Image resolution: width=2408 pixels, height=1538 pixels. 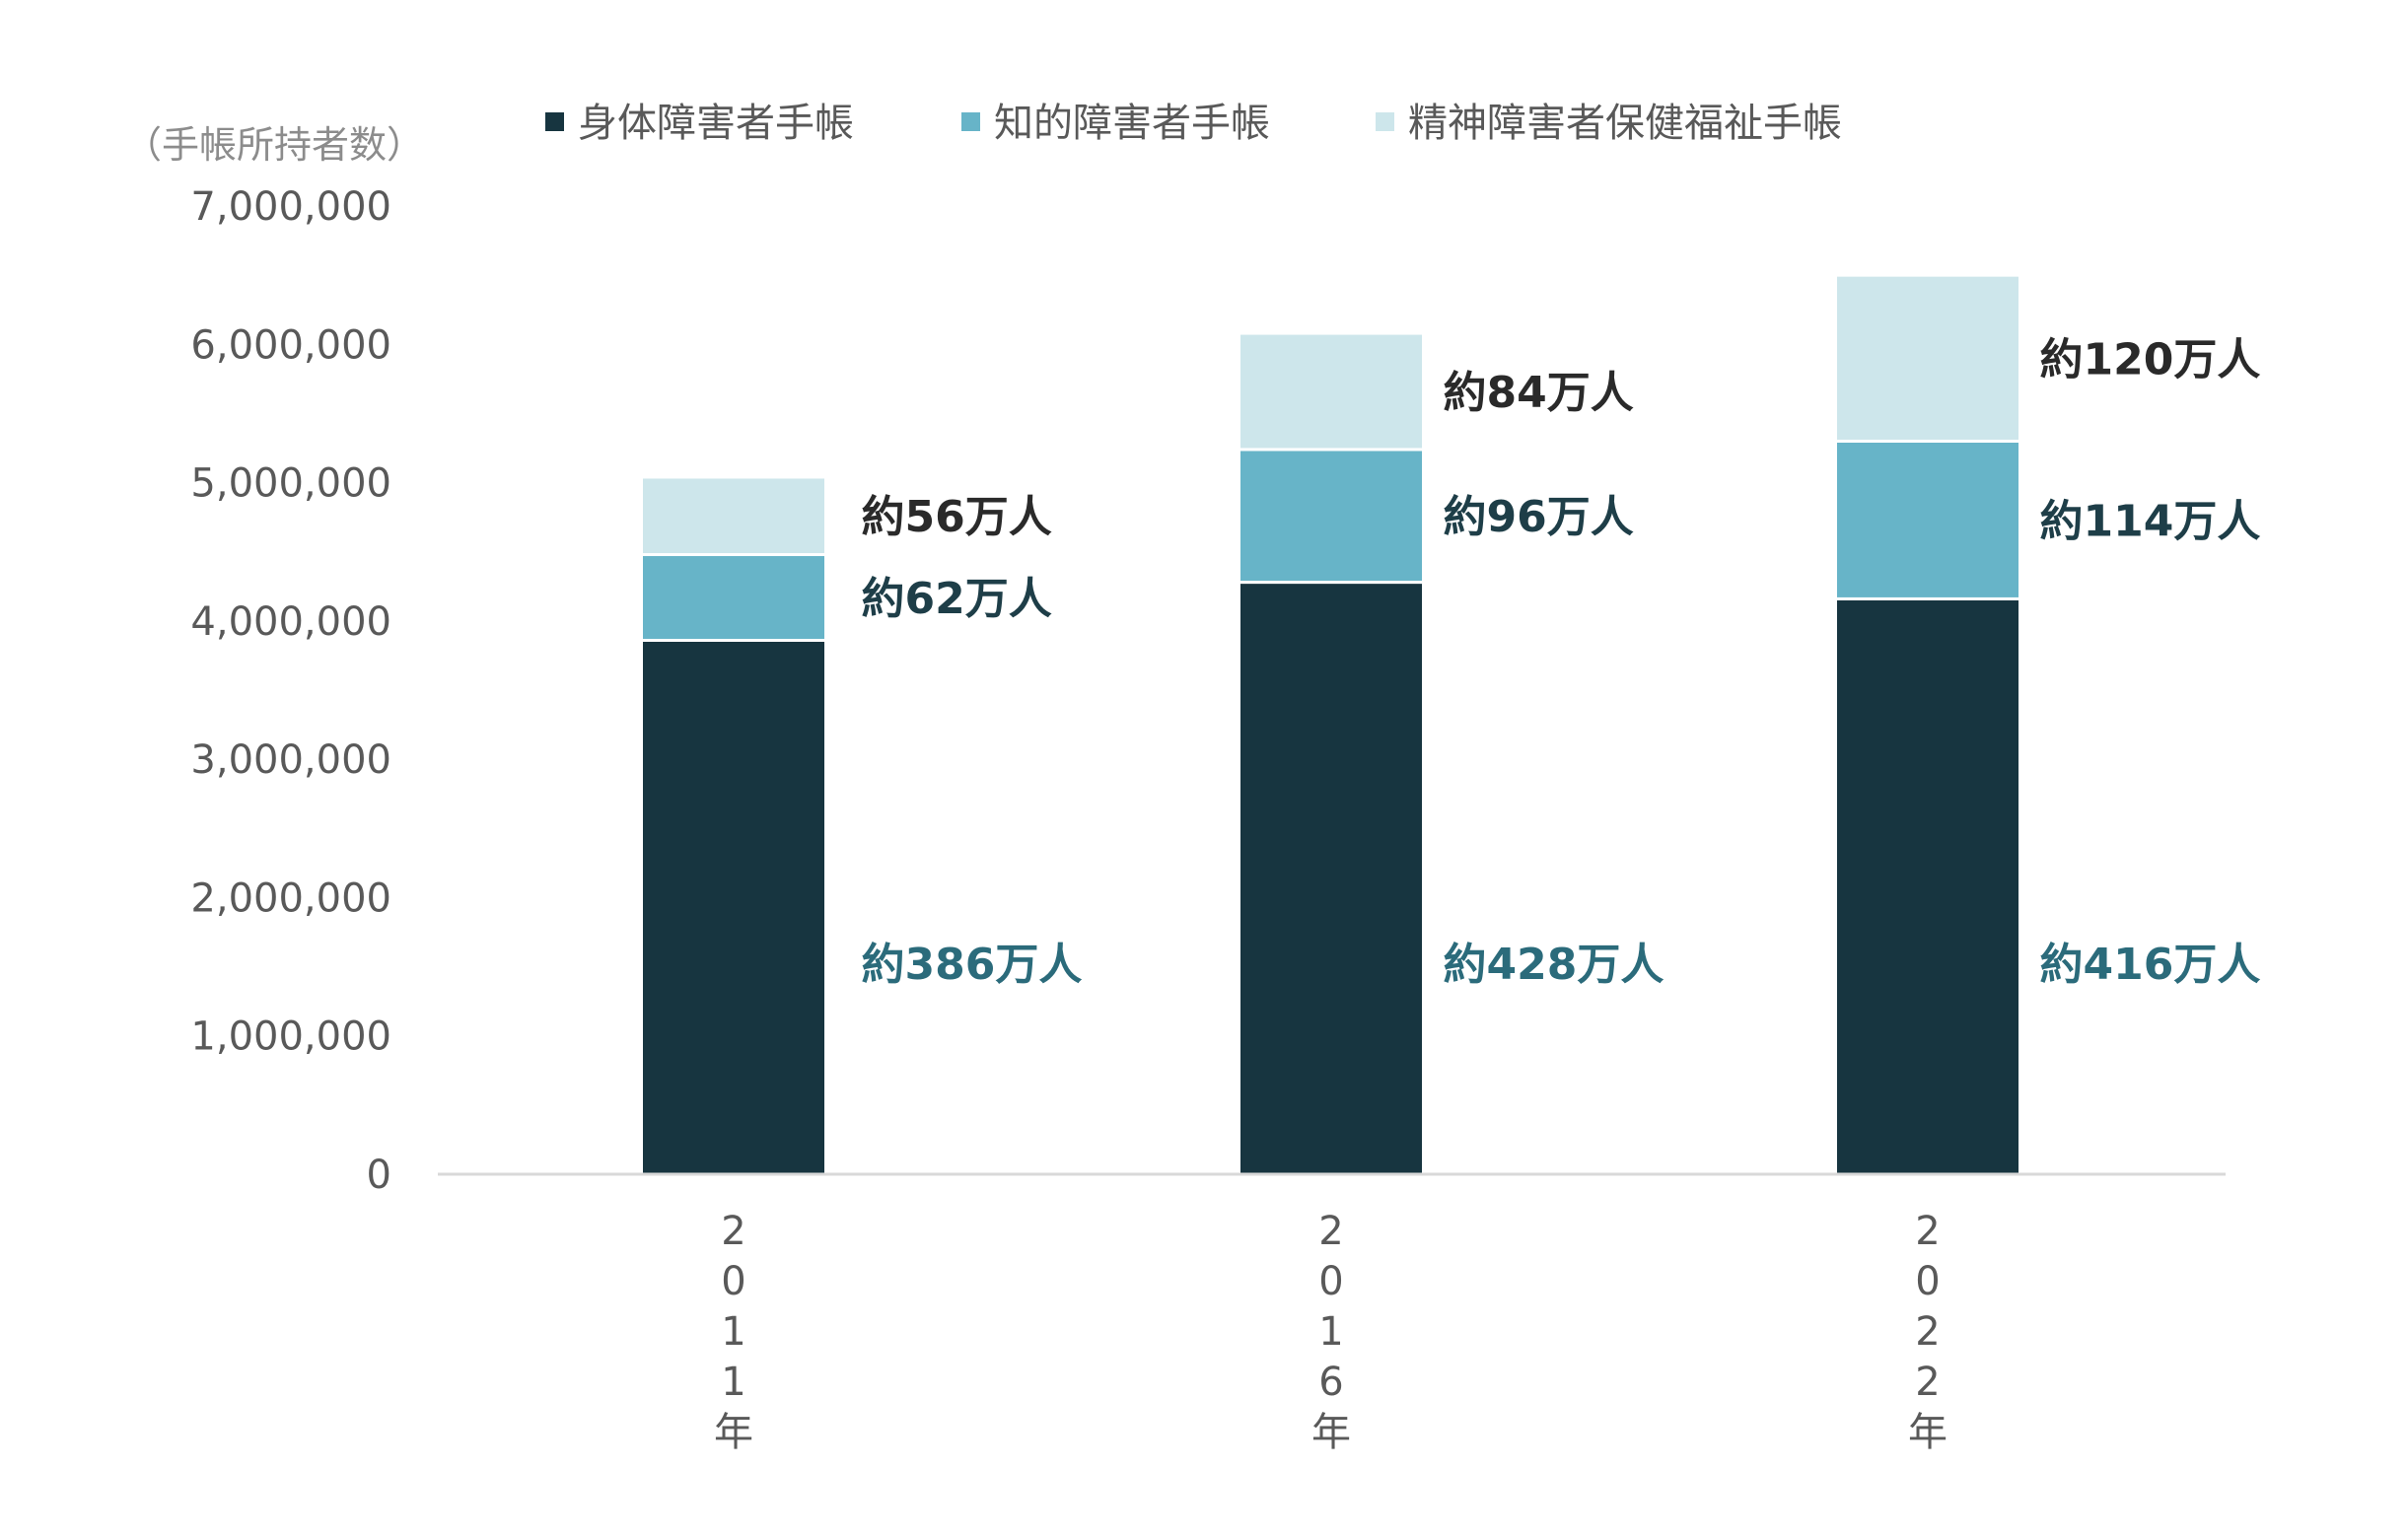 I want to click on data-label: 約56万人, so click(x=957, y=517).